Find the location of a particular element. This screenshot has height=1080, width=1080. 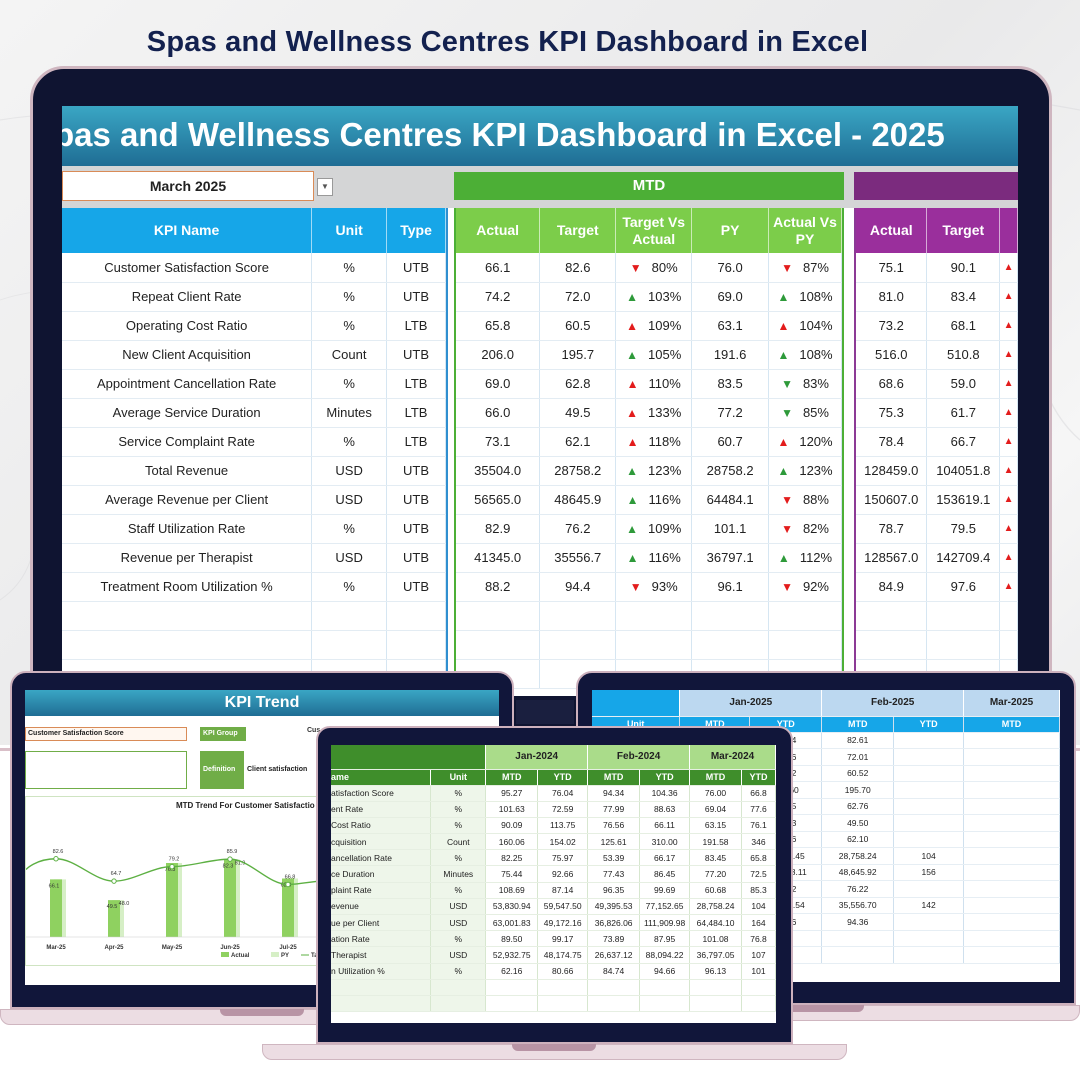

value-cell: 101 is located at coordinates (758, 971).